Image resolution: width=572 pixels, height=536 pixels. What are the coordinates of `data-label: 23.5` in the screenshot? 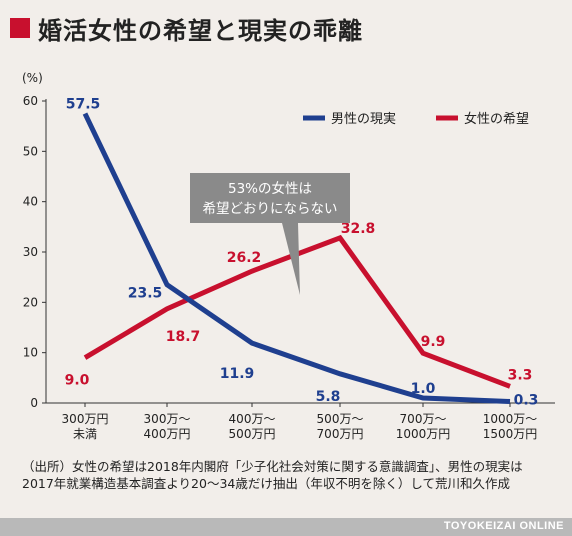 It's located at (145, 294).